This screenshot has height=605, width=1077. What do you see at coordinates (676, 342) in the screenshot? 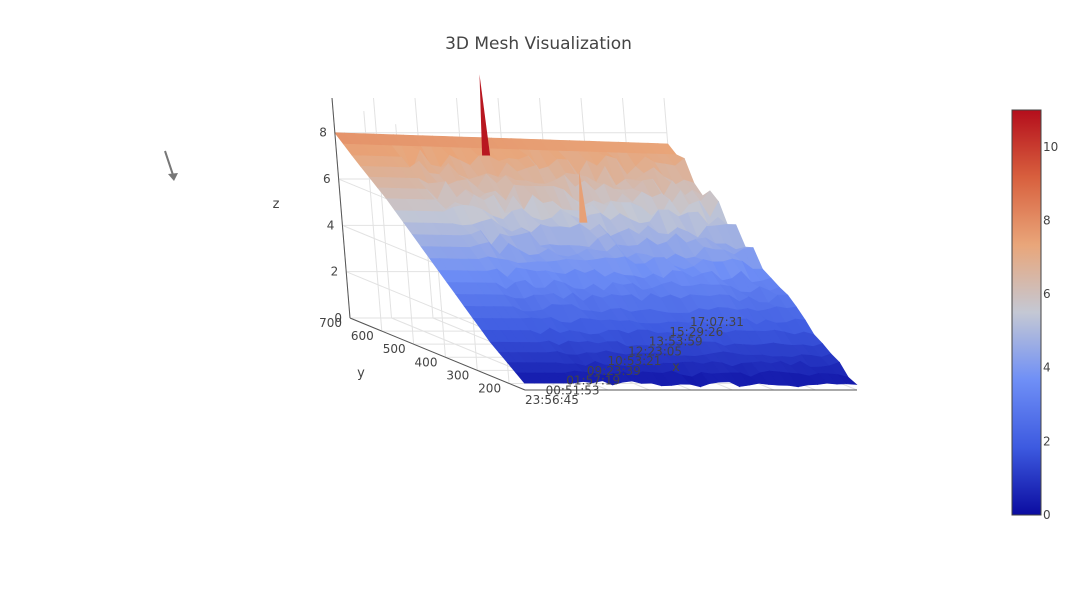
I see `x-tick-label: 13:53:59` at bounding box center [676, 342].